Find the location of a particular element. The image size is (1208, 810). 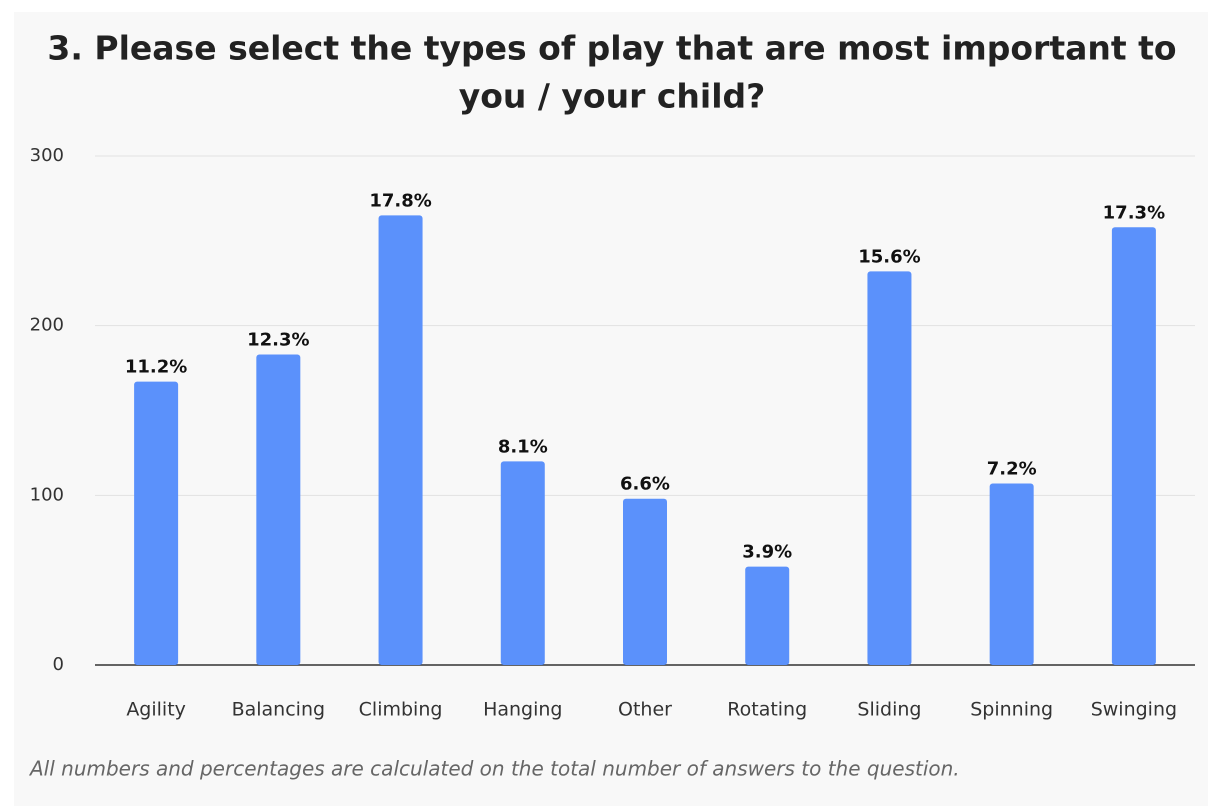

x-tick-label: Sliding is located at coordinates (889, 710).